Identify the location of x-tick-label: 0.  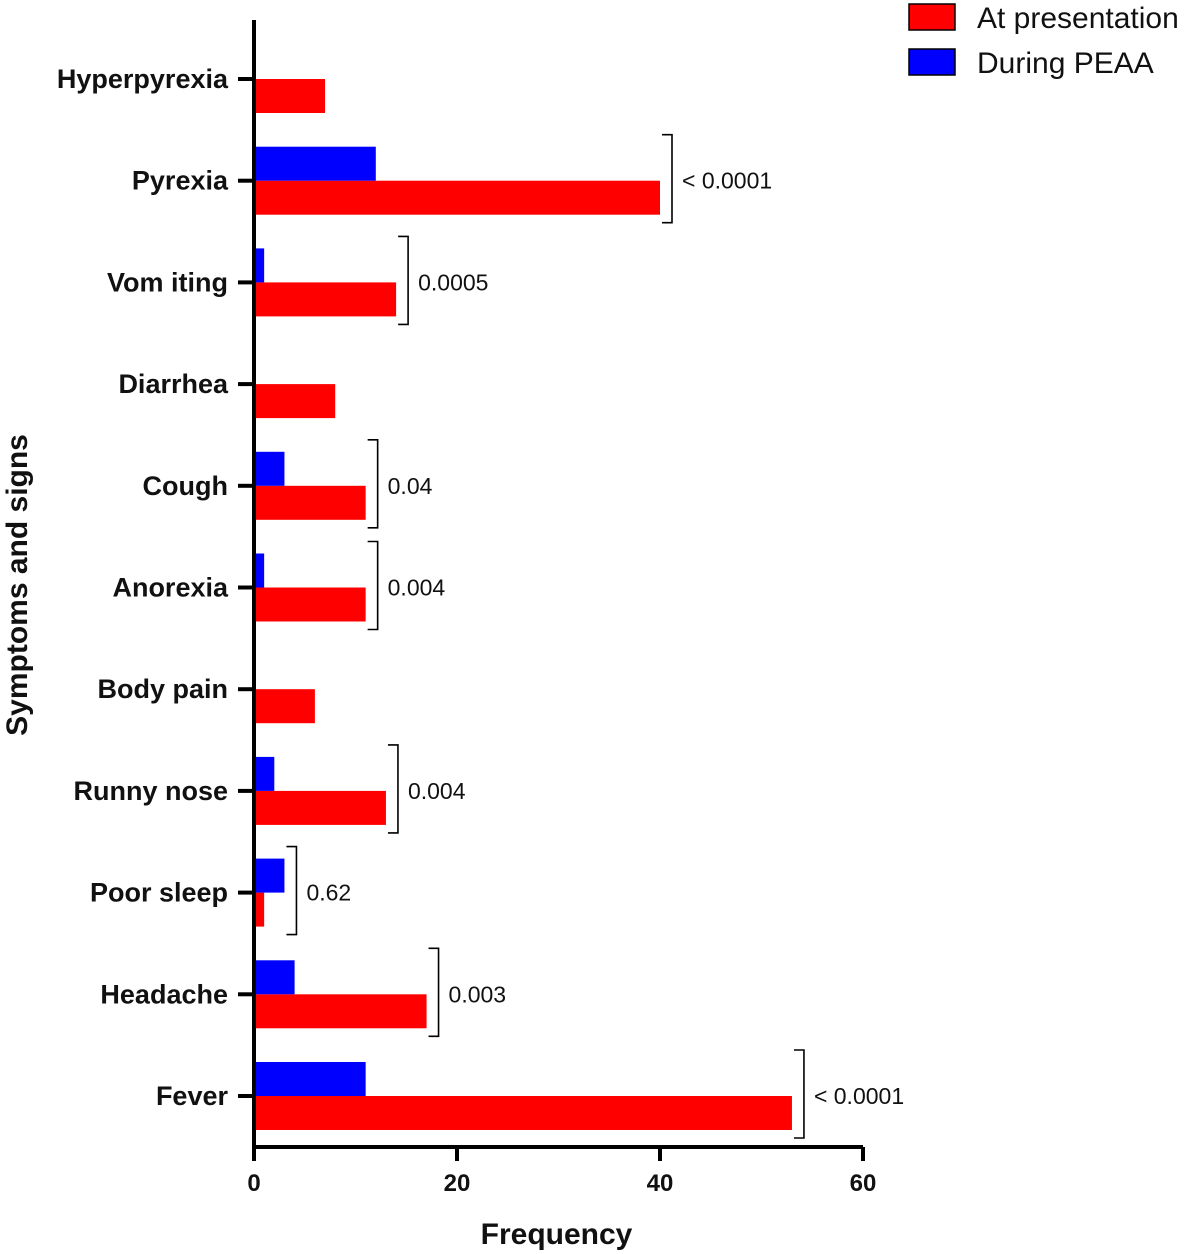
(253, 1183).